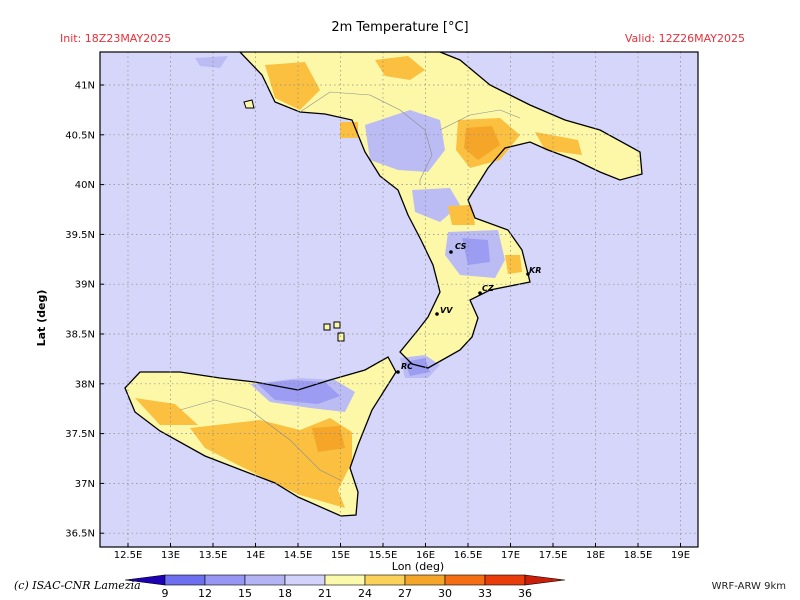 The width and height of the screenshot is (800, 600). Describe the element at coordinates (485, 593) in the screenshot. I see `colorbar-label: 33` at that location.